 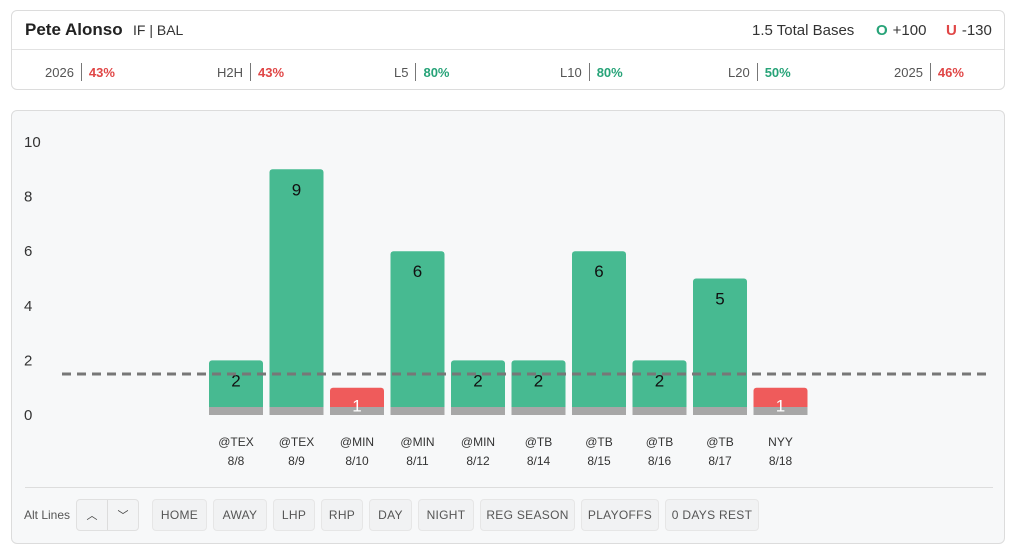 I want to click on x-date-label: 8/8, so click(x=236, y=461).